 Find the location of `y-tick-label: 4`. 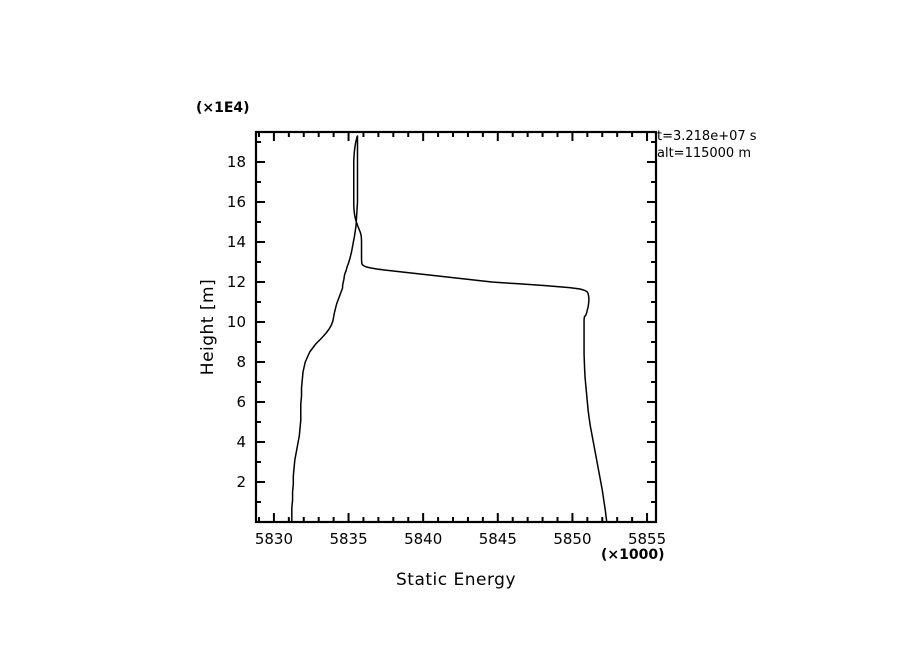

y-tick-label: 4 is located at coordinates (241, 442).